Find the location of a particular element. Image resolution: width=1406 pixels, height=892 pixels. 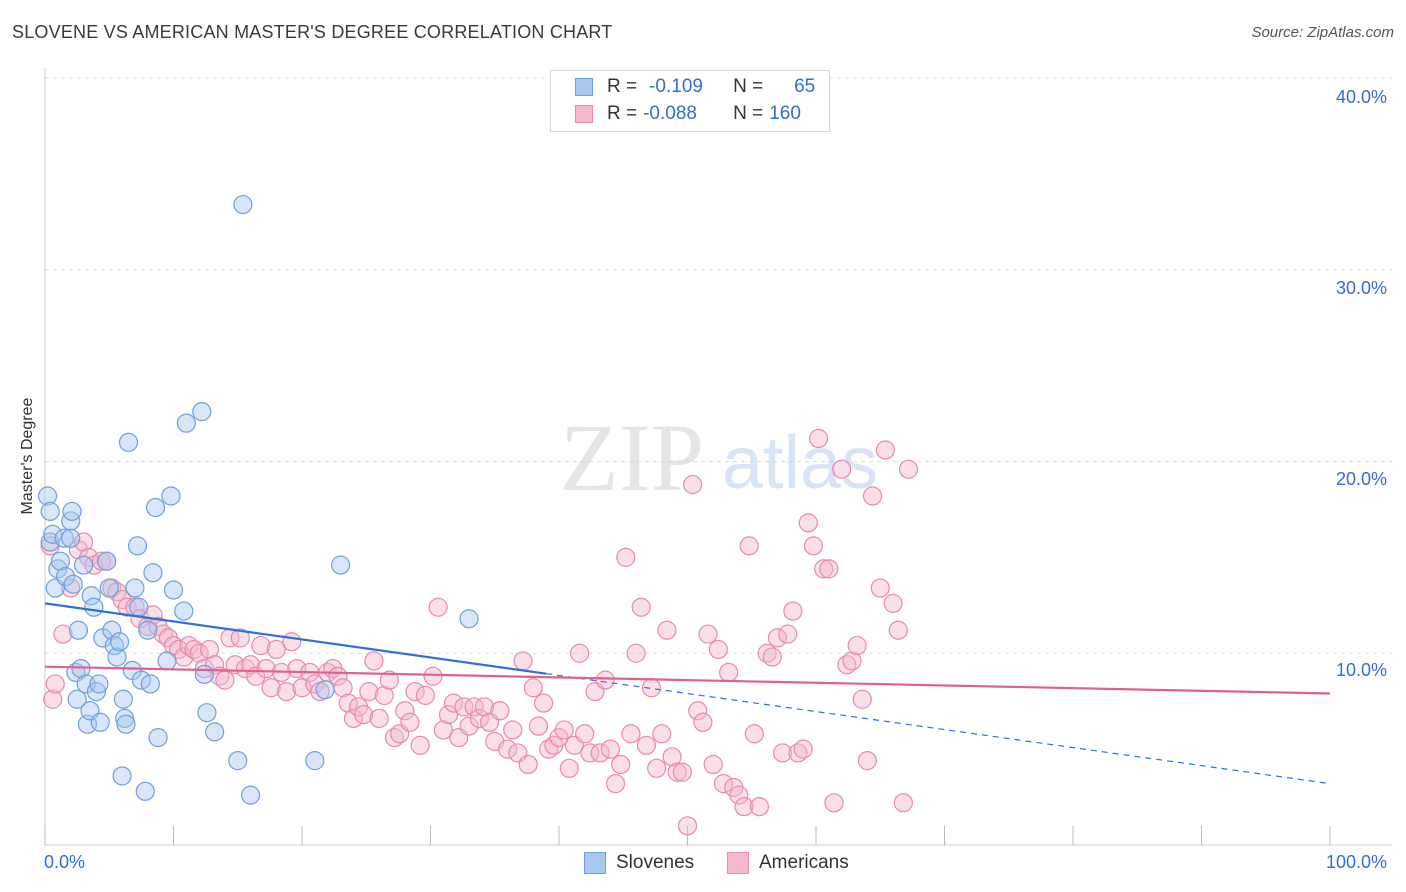

legend-item-slovenes: Slovenes is located at coordinates (639, 863).